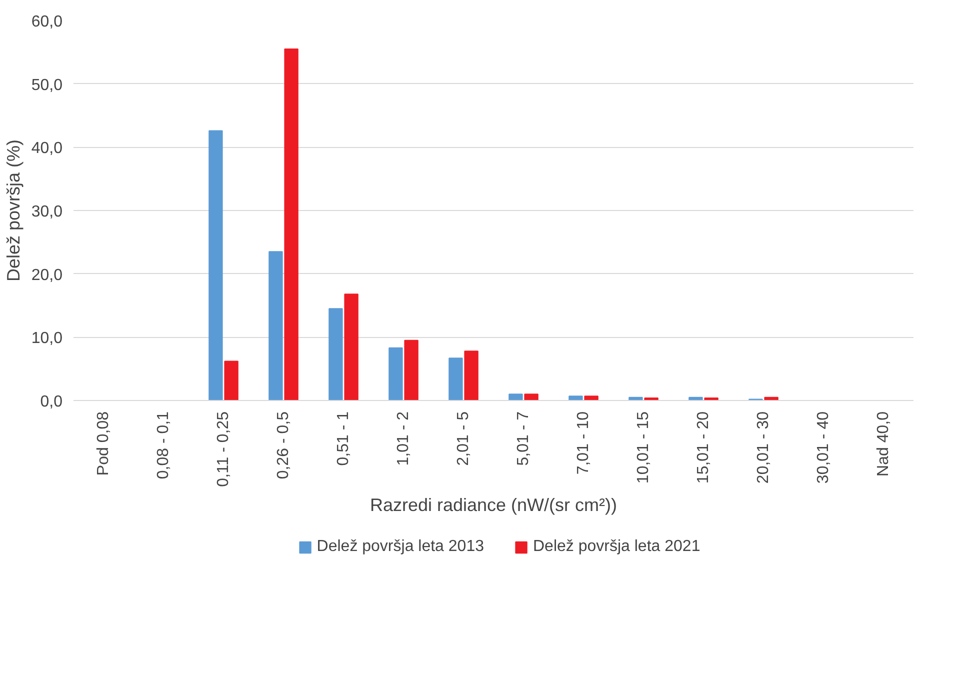  I want to click on y-tick-label: 60,0, so click(47, 22).